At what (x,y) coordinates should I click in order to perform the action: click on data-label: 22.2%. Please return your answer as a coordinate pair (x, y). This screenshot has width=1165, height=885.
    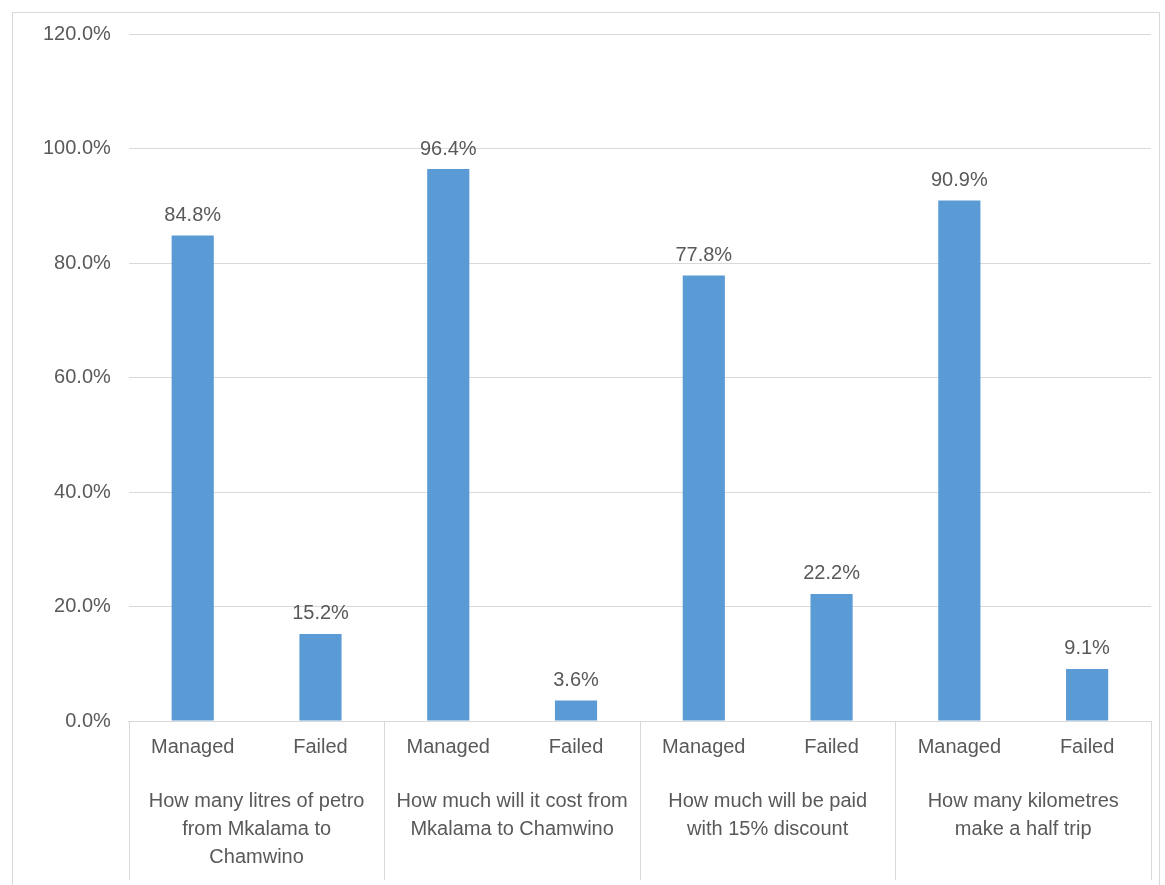
    Looking at the image, I should click on (832, 572).